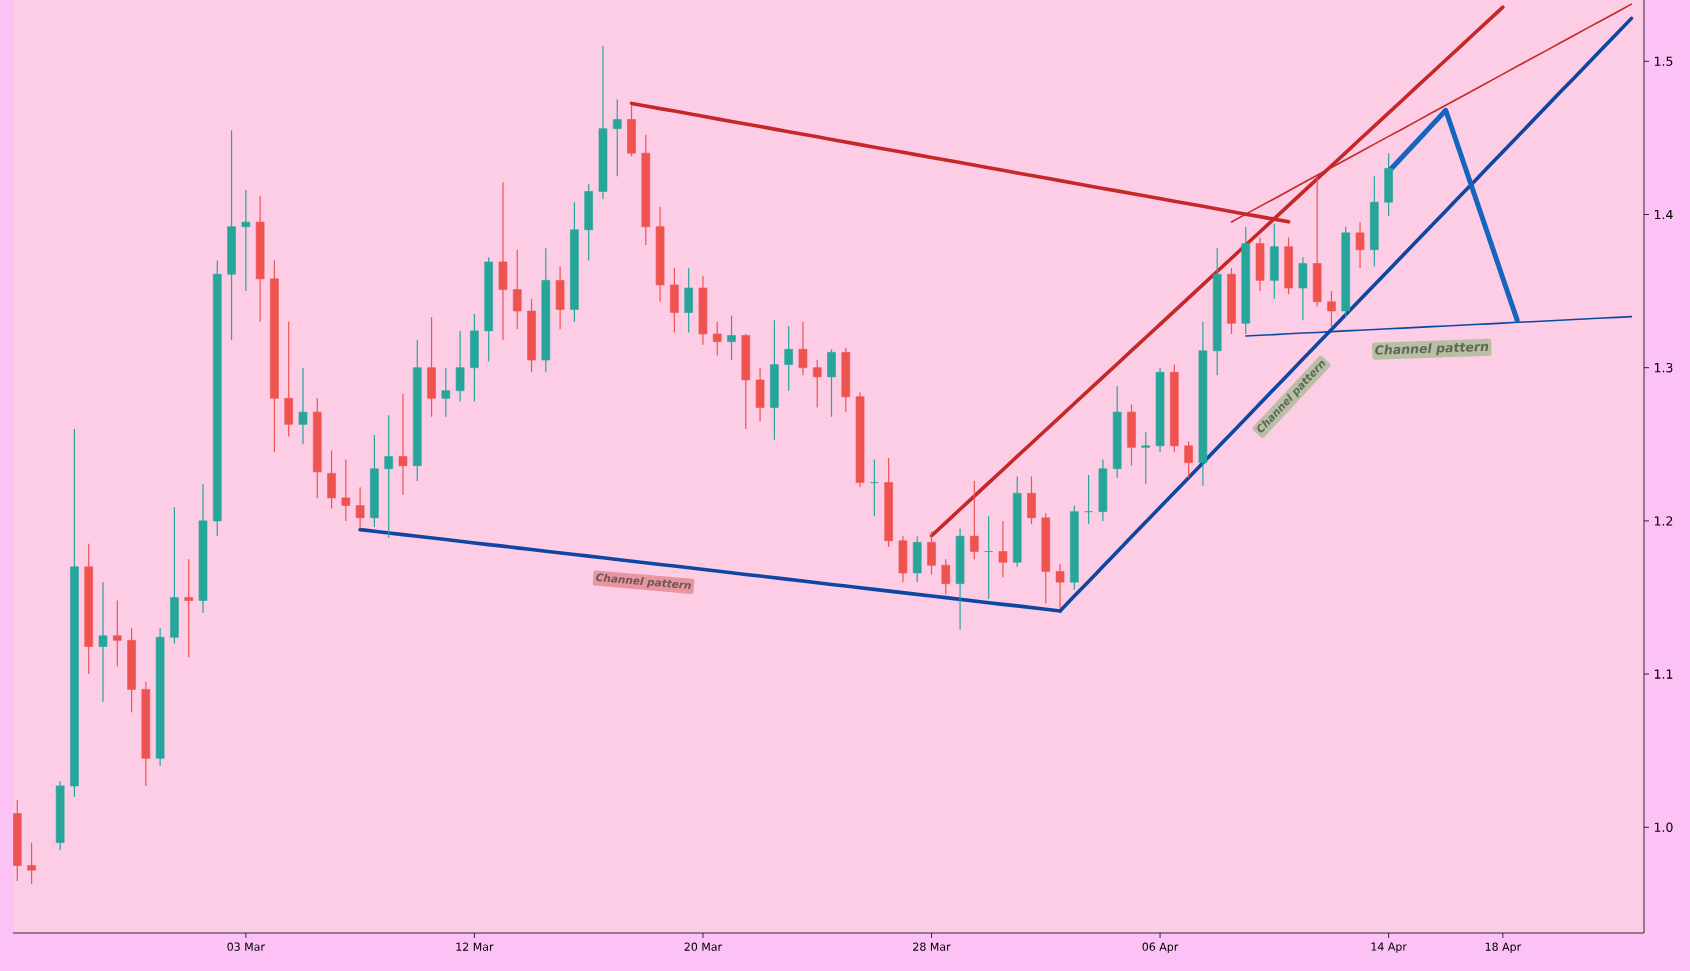  I want to click on y-tick-label: 1.2, so click(1663, 521).